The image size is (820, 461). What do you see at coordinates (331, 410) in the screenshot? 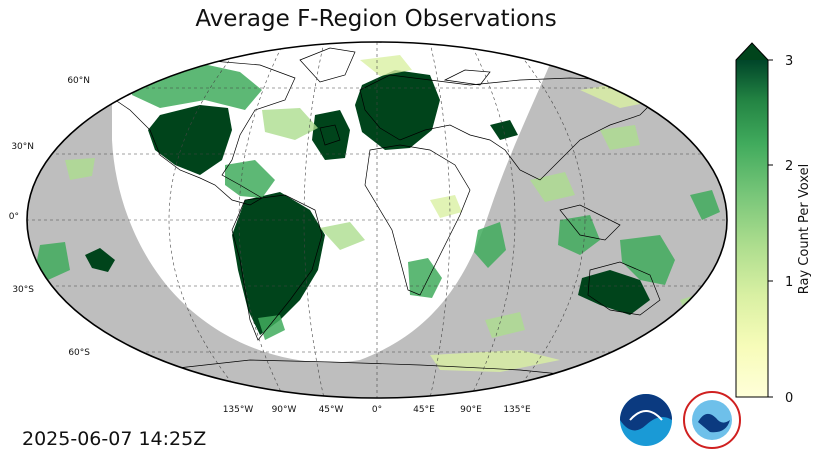
I see `lon-label: 45°W` at bounding box center [331, 410].